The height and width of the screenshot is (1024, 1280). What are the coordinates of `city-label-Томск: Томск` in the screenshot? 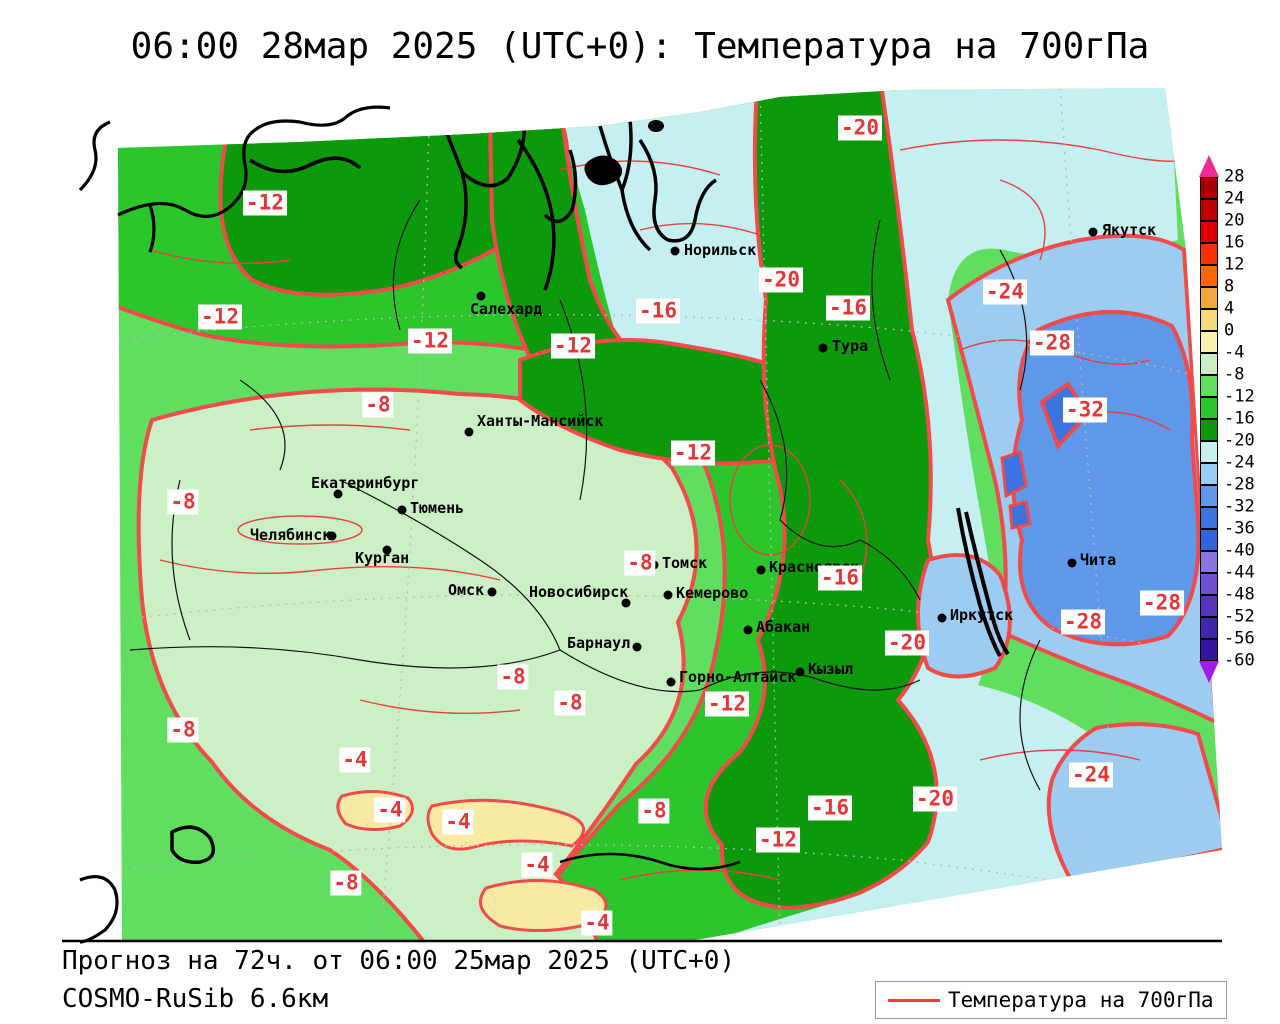 It's located at (685, 563).